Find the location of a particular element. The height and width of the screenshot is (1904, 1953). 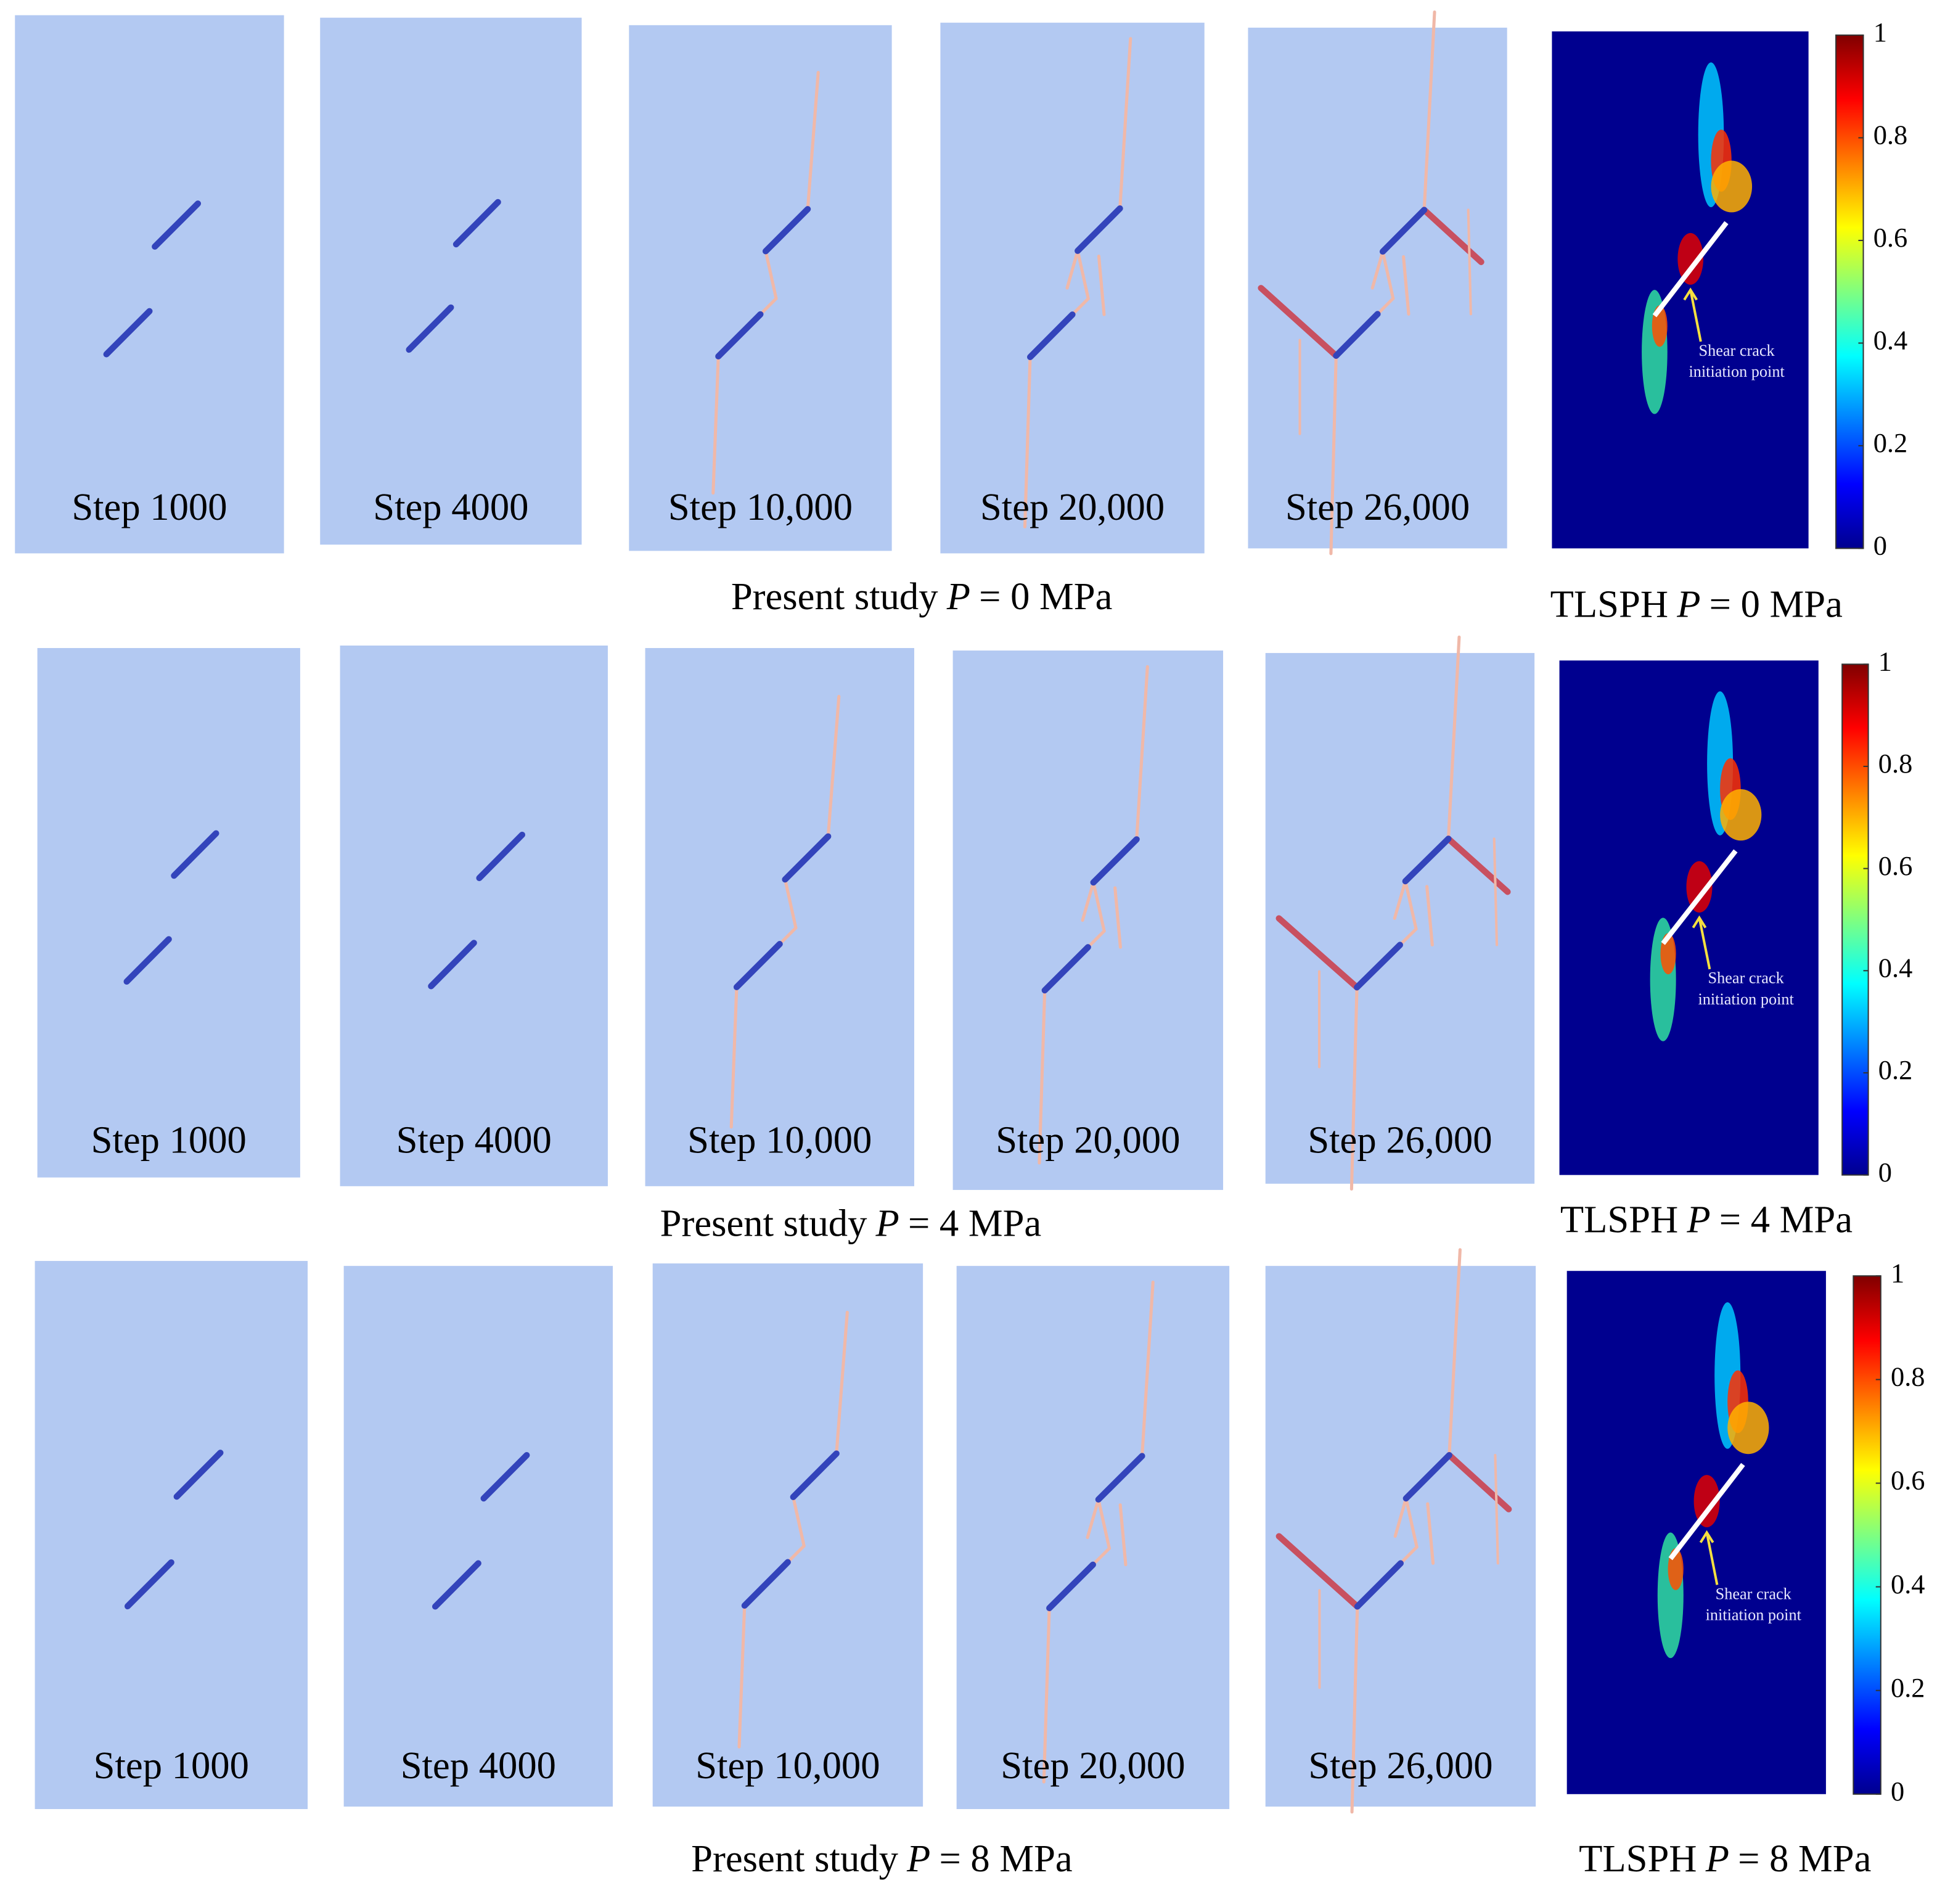

tlsph-panel is located at coordinates (1689, 917).